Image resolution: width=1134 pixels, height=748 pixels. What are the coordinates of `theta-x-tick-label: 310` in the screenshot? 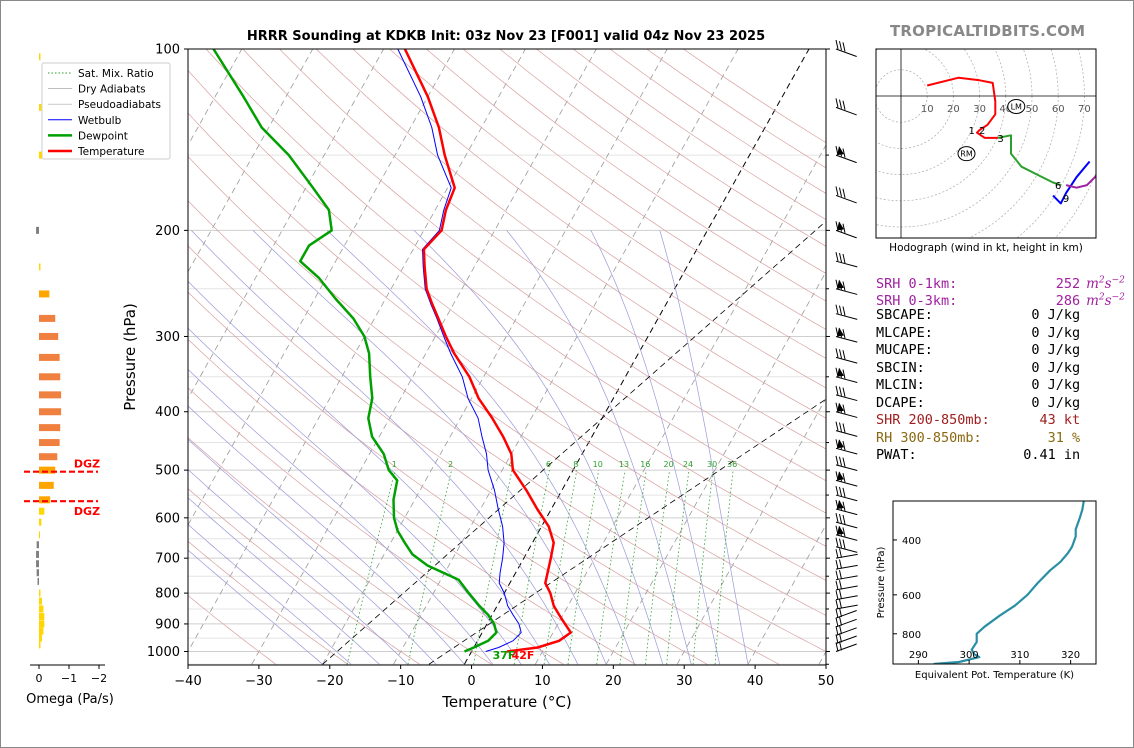 It's located at (1019, 655).